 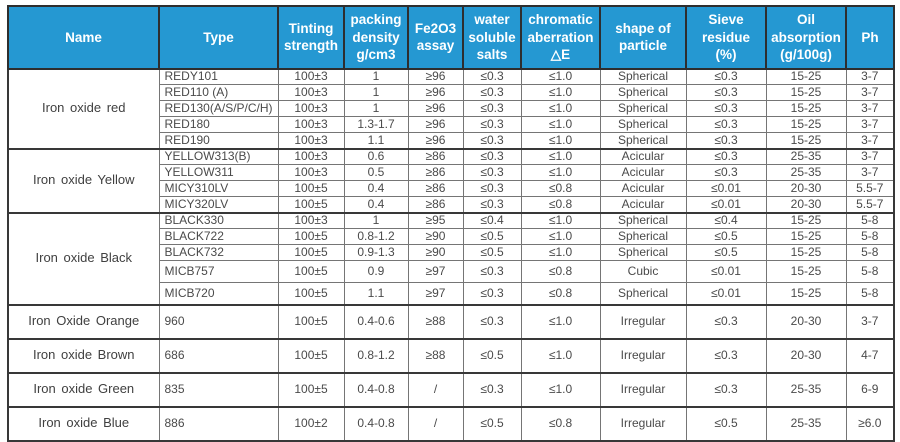 I want to click on type-cell: REDY101, so click(x=218, y=76).